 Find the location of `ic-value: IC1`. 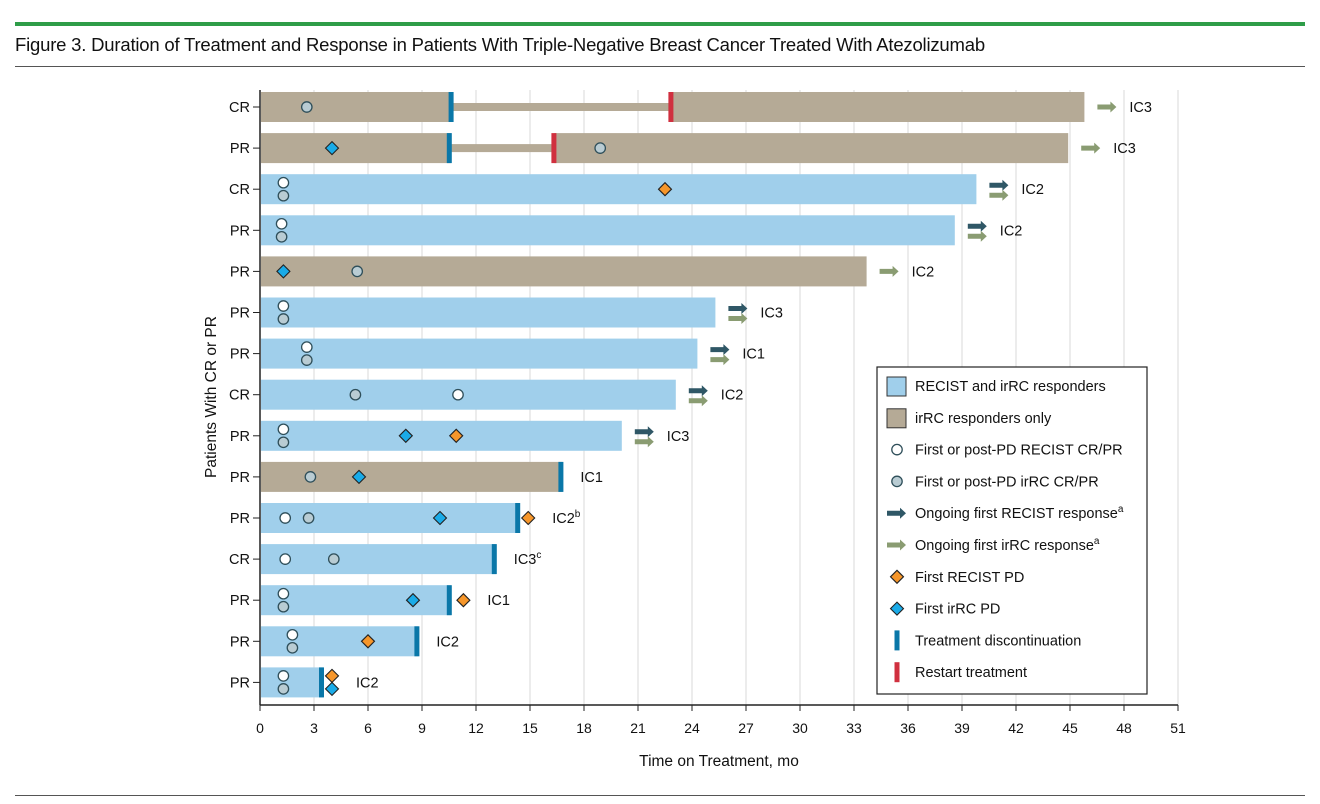

ic-value: IC1 is located at coordinates (591, 478).